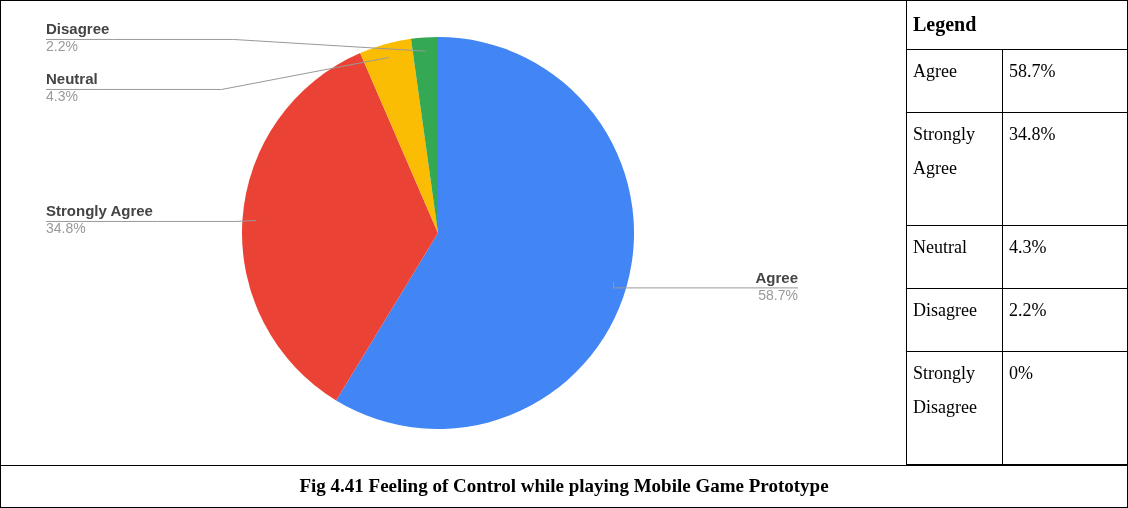  Describe the element at coordinates (1028, 246) in the screenshot. I see `text: 4.3%` at that location.